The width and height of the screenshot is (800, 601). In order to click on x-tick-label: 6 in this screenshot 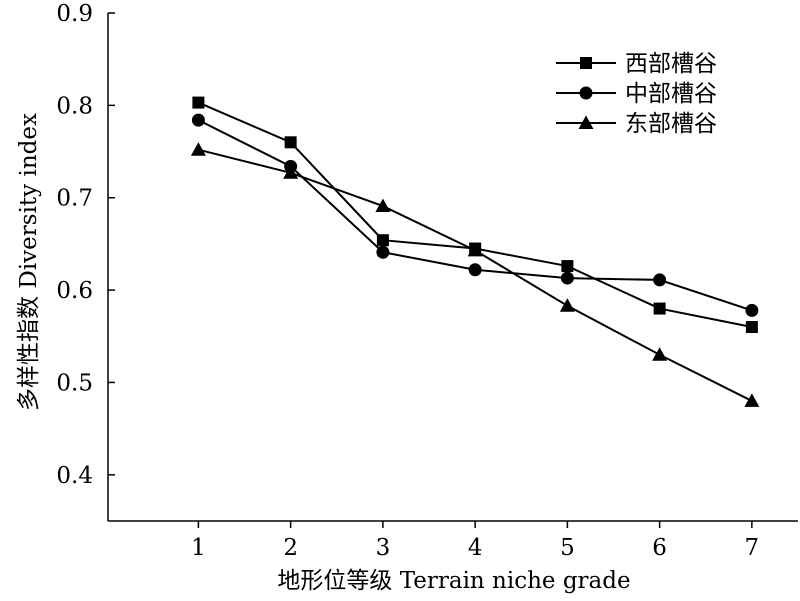, I will do `click(659, 548)`.